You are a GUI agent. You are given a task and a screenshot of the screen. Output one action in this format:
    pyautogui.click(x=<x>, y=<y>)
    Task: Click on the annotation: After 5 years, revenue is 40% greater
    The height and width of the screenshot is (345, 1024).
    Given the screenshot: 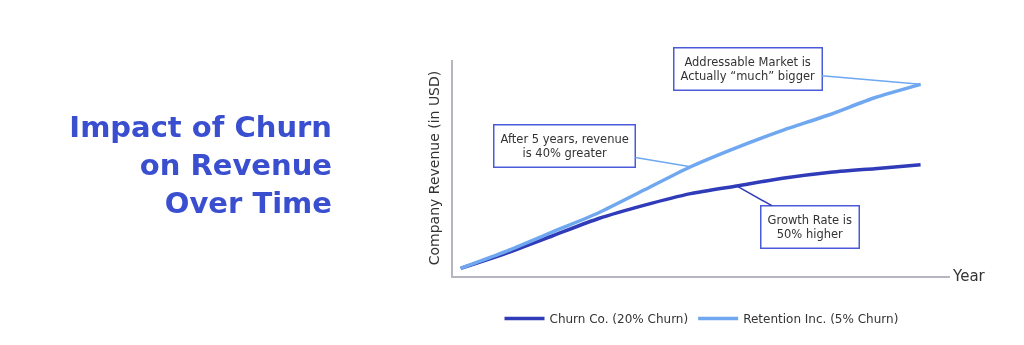 What is the action you would take?
    pyautogui.click(x=564, y=146)
    